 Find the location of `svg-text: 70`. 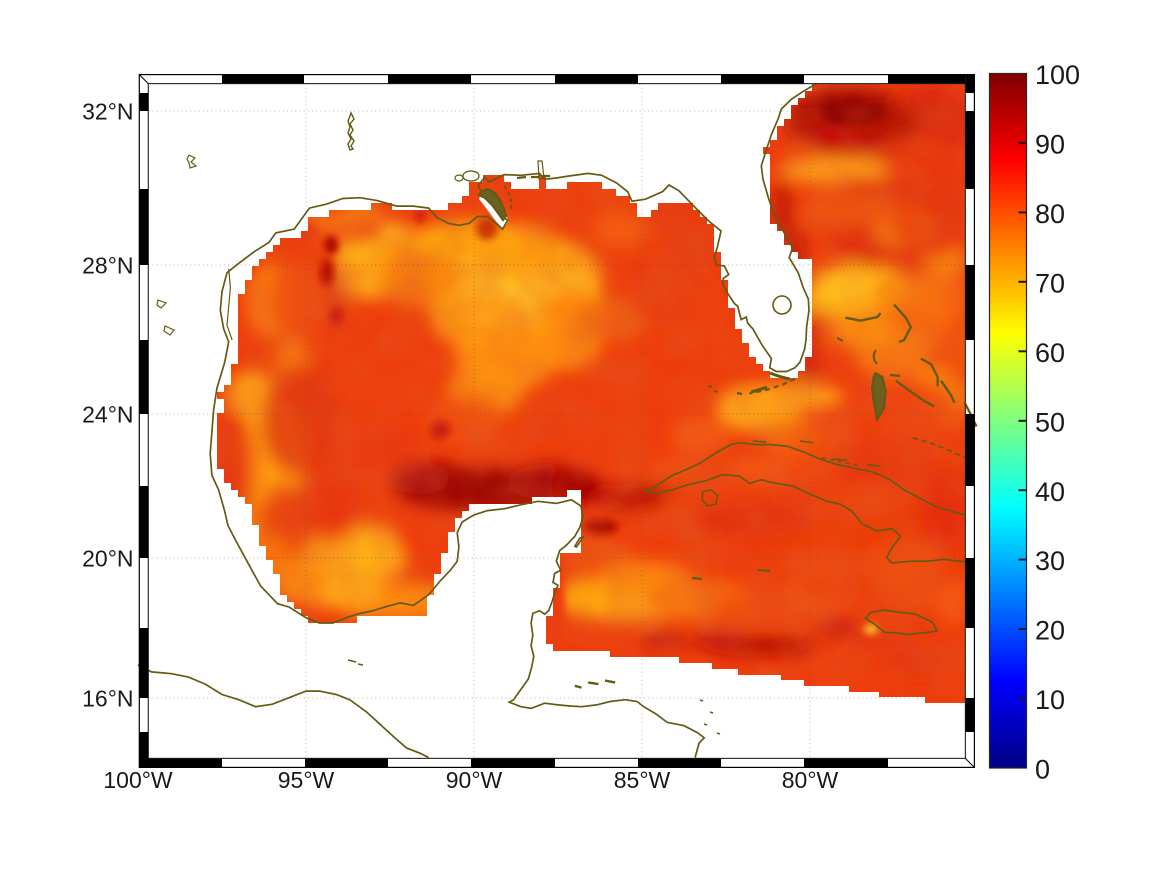

svg-text: 70 is located at coordinates (1050, 283).